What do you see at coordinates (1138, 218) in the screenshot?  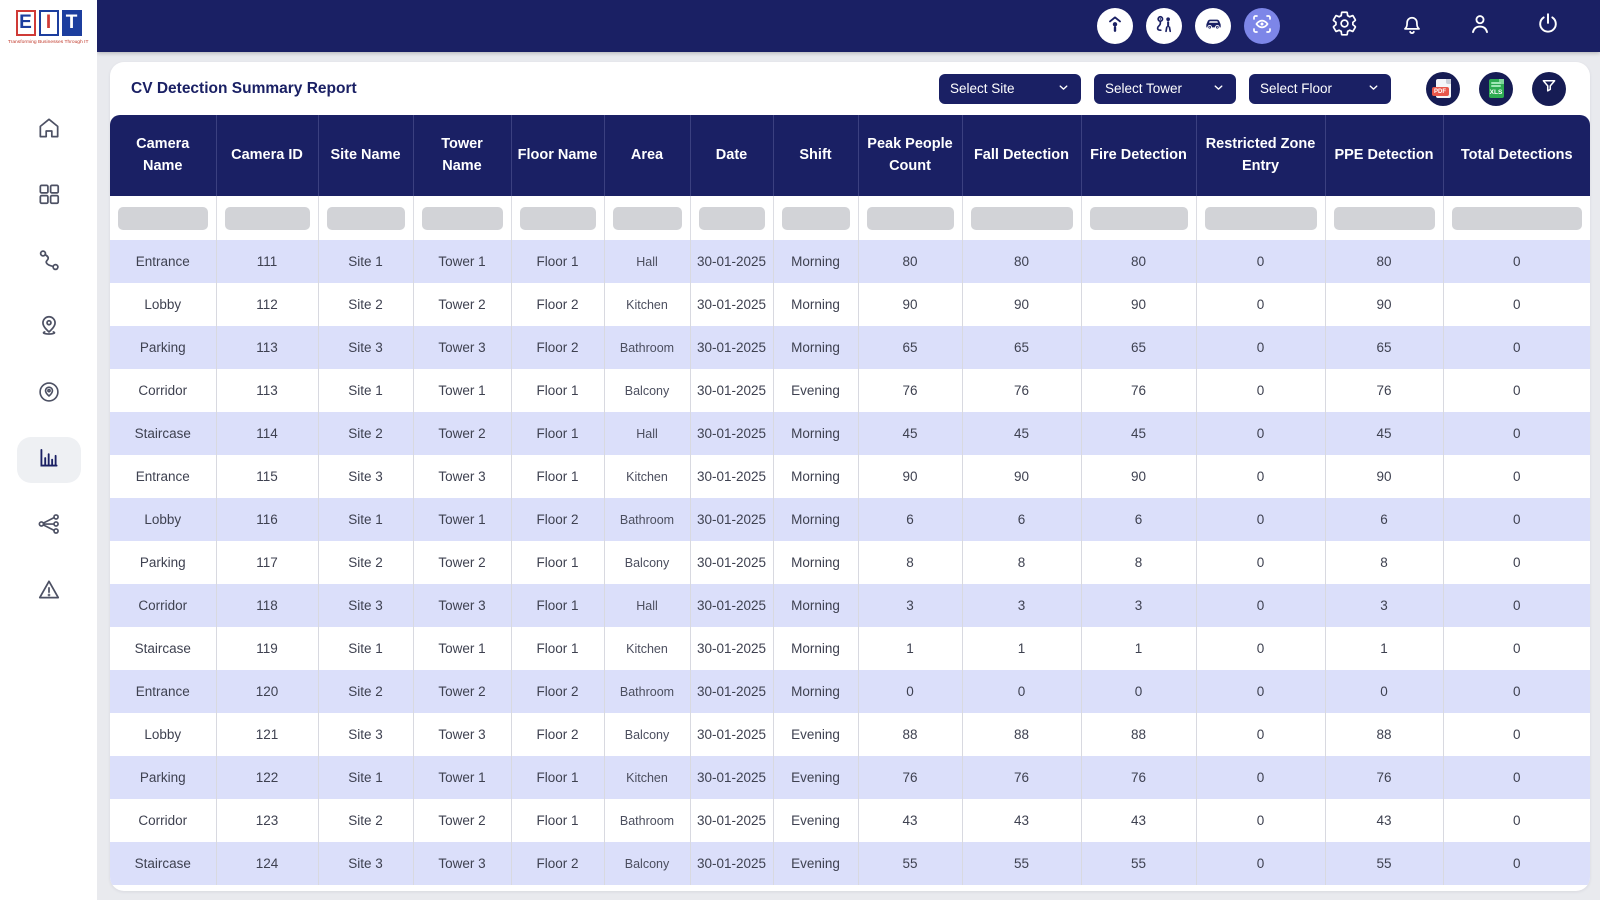 I see `column-filter-input-fire_detection` at bounding box center [1138, 218].